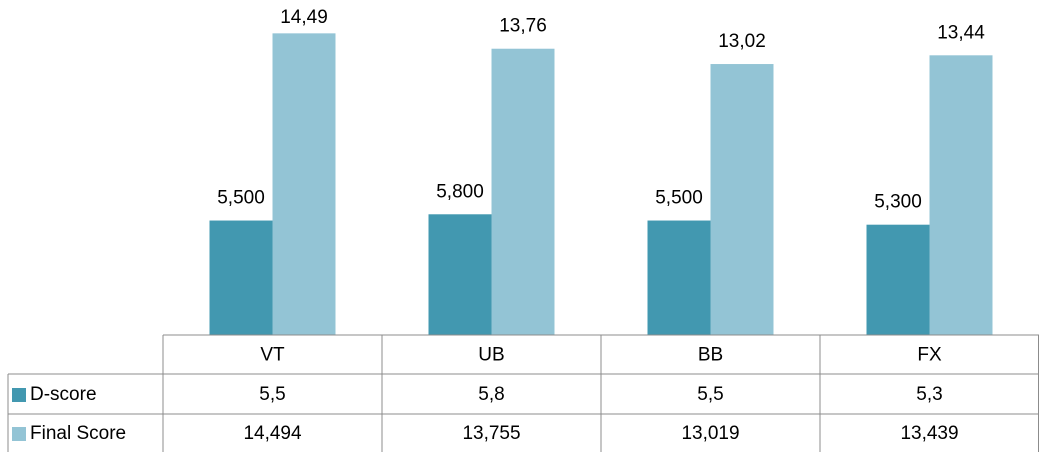 The image size is (1039, 452). I want to click on data-label: 13,02, so click(742, 41).